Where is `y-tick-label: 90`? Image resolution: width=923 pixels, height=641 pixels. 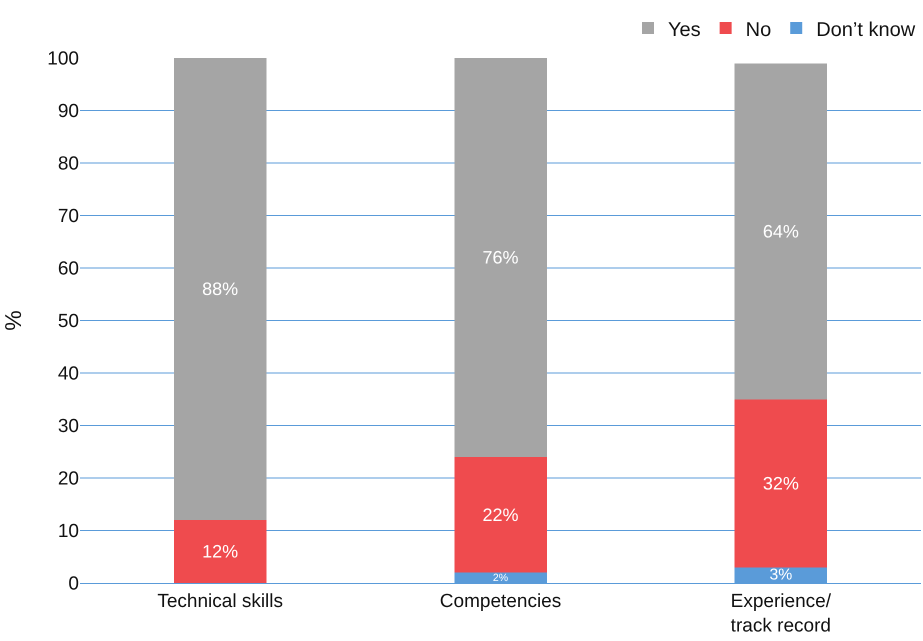
y-tick-label: 90 is located at coordinates (68, 111).